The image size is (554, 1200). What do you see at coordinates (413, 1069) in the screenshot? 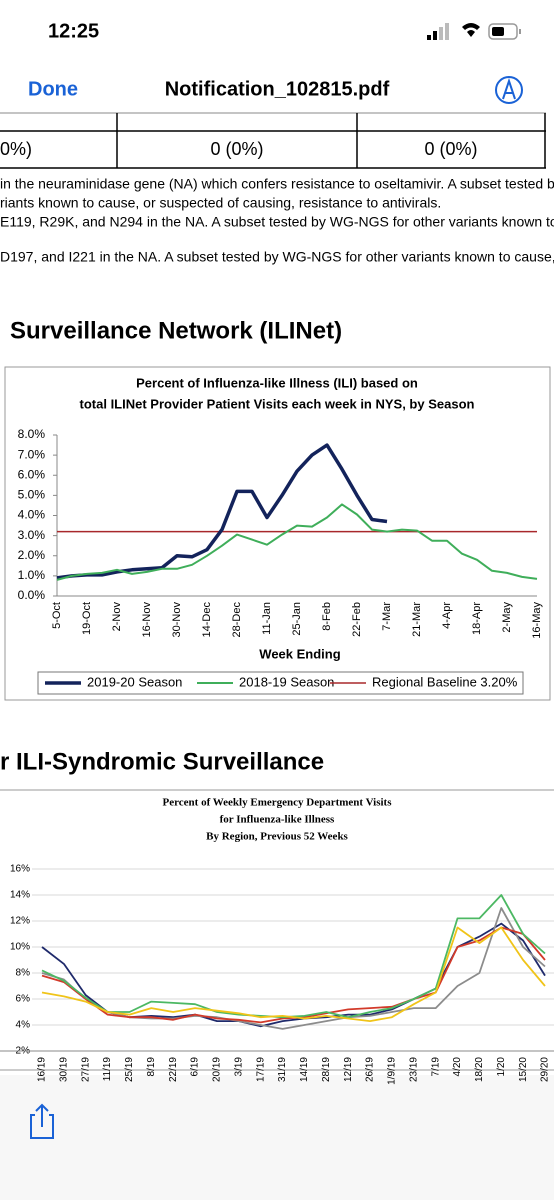
I see `x-tick-label: 23/19` at bounding box center [413, 1069].